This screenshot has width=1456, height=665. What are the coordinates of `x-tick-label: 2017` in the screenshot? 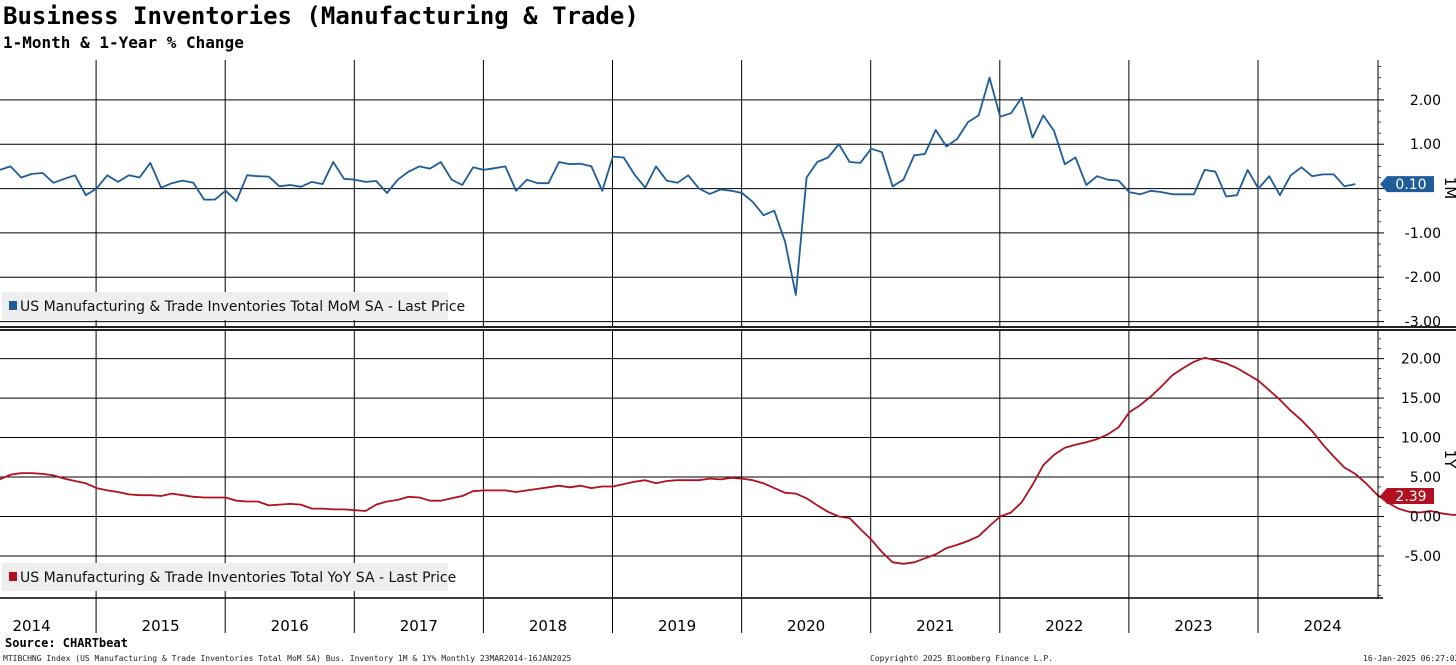 It's located at (419, 626).